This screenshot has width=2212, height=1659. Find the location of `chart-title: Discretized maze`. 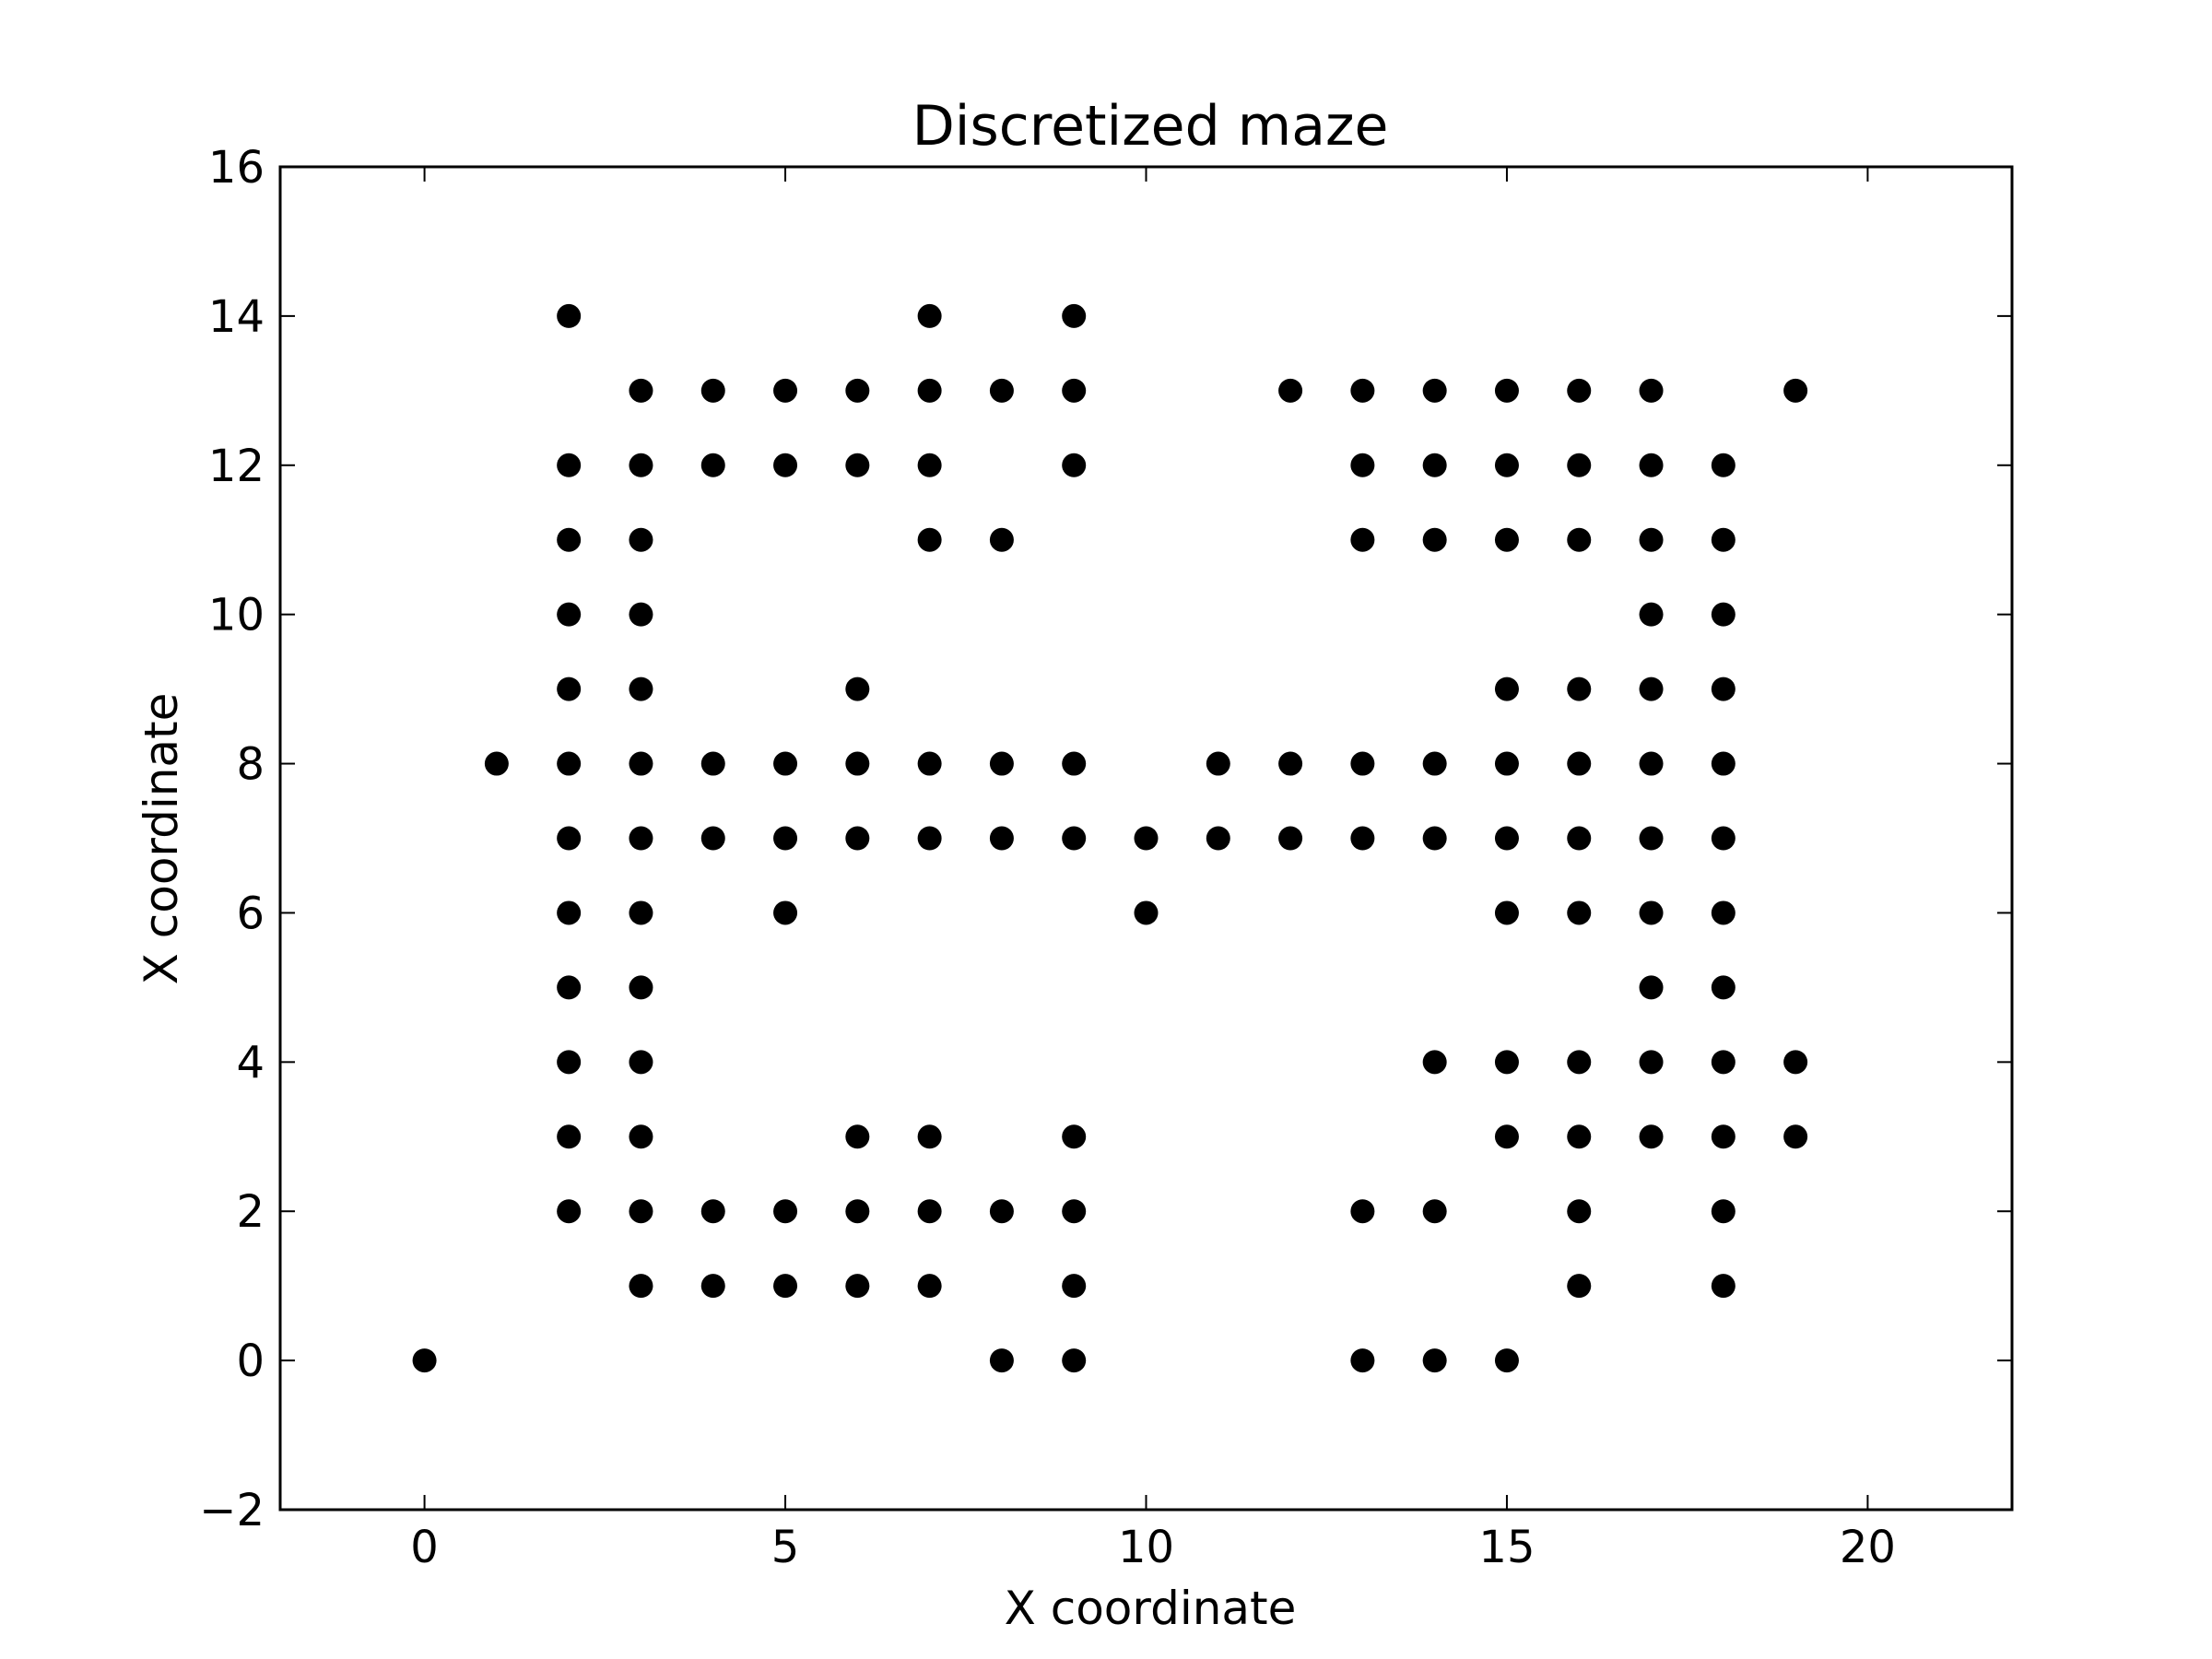

chart-title: Discretized maze is located at coordinates (1150, 126).